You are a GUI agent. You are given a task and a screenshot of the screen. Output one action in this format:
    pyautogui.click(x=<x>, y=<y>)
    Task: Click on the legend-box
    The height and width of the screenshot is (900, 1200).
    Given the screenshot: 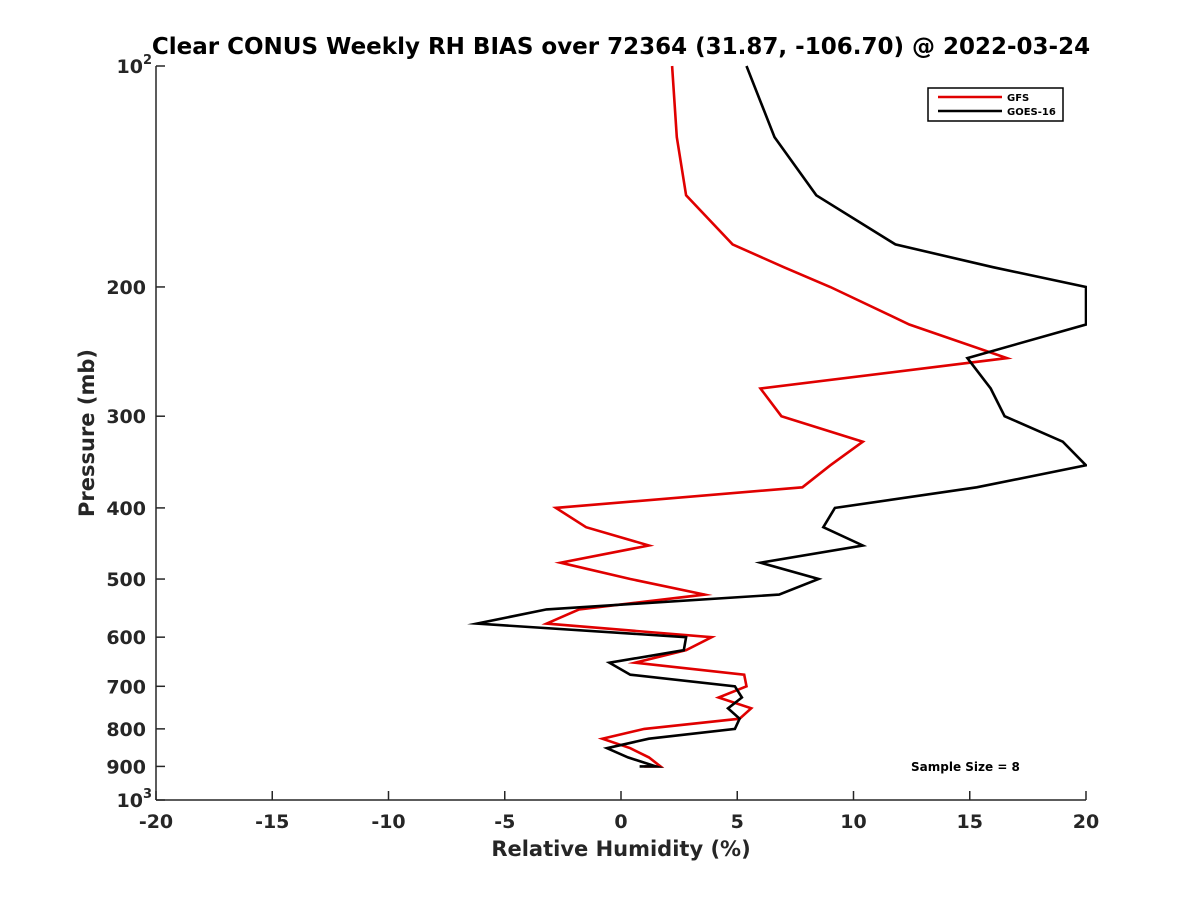 What is the action you would take?
    pyautogui.click(x=995, y=104)
    